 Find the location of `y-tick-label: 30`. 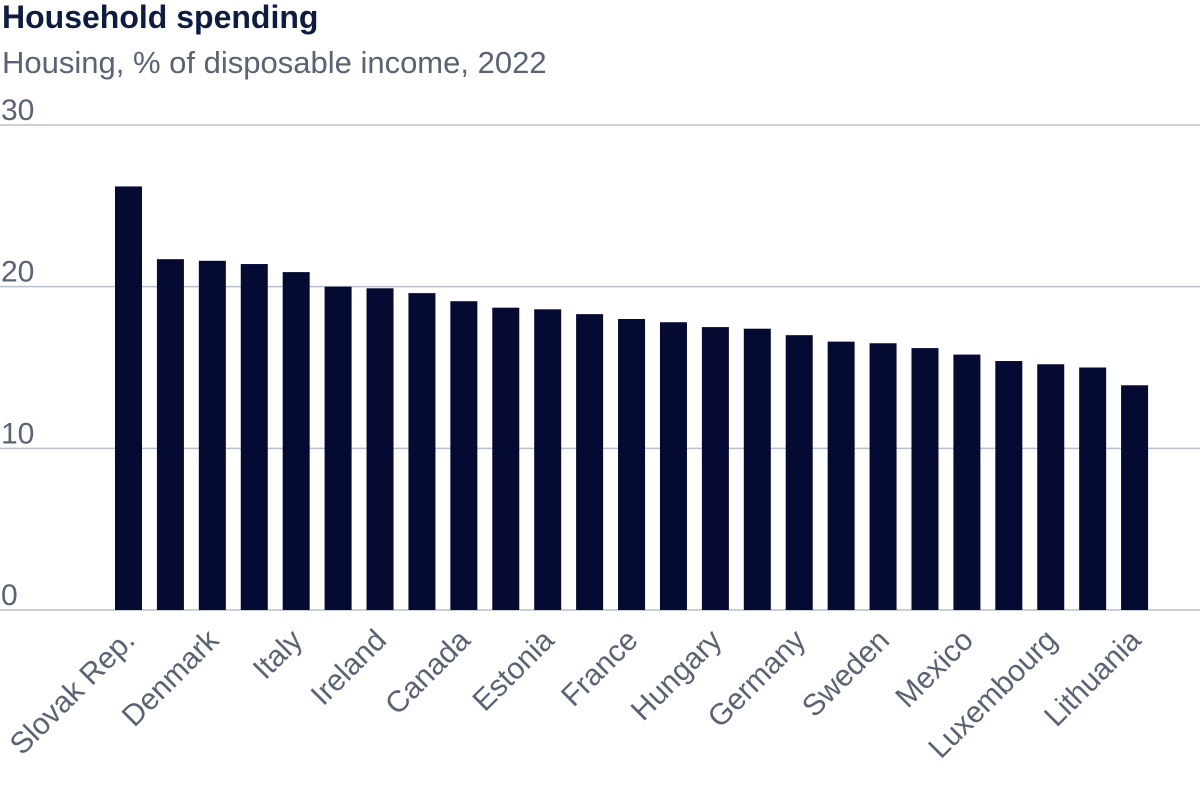

y-tick-label: 30 is located at coordinates (17, 110).